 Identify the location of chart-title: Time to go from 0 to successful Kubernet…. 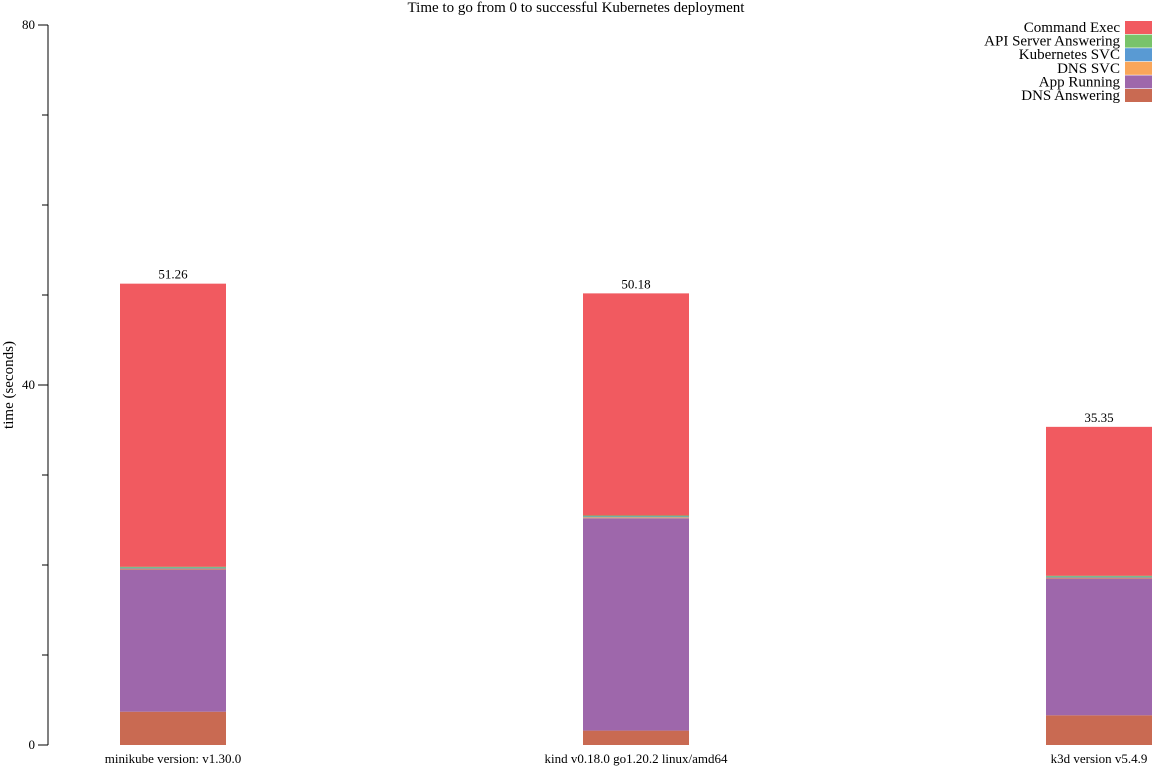
(577, 8).